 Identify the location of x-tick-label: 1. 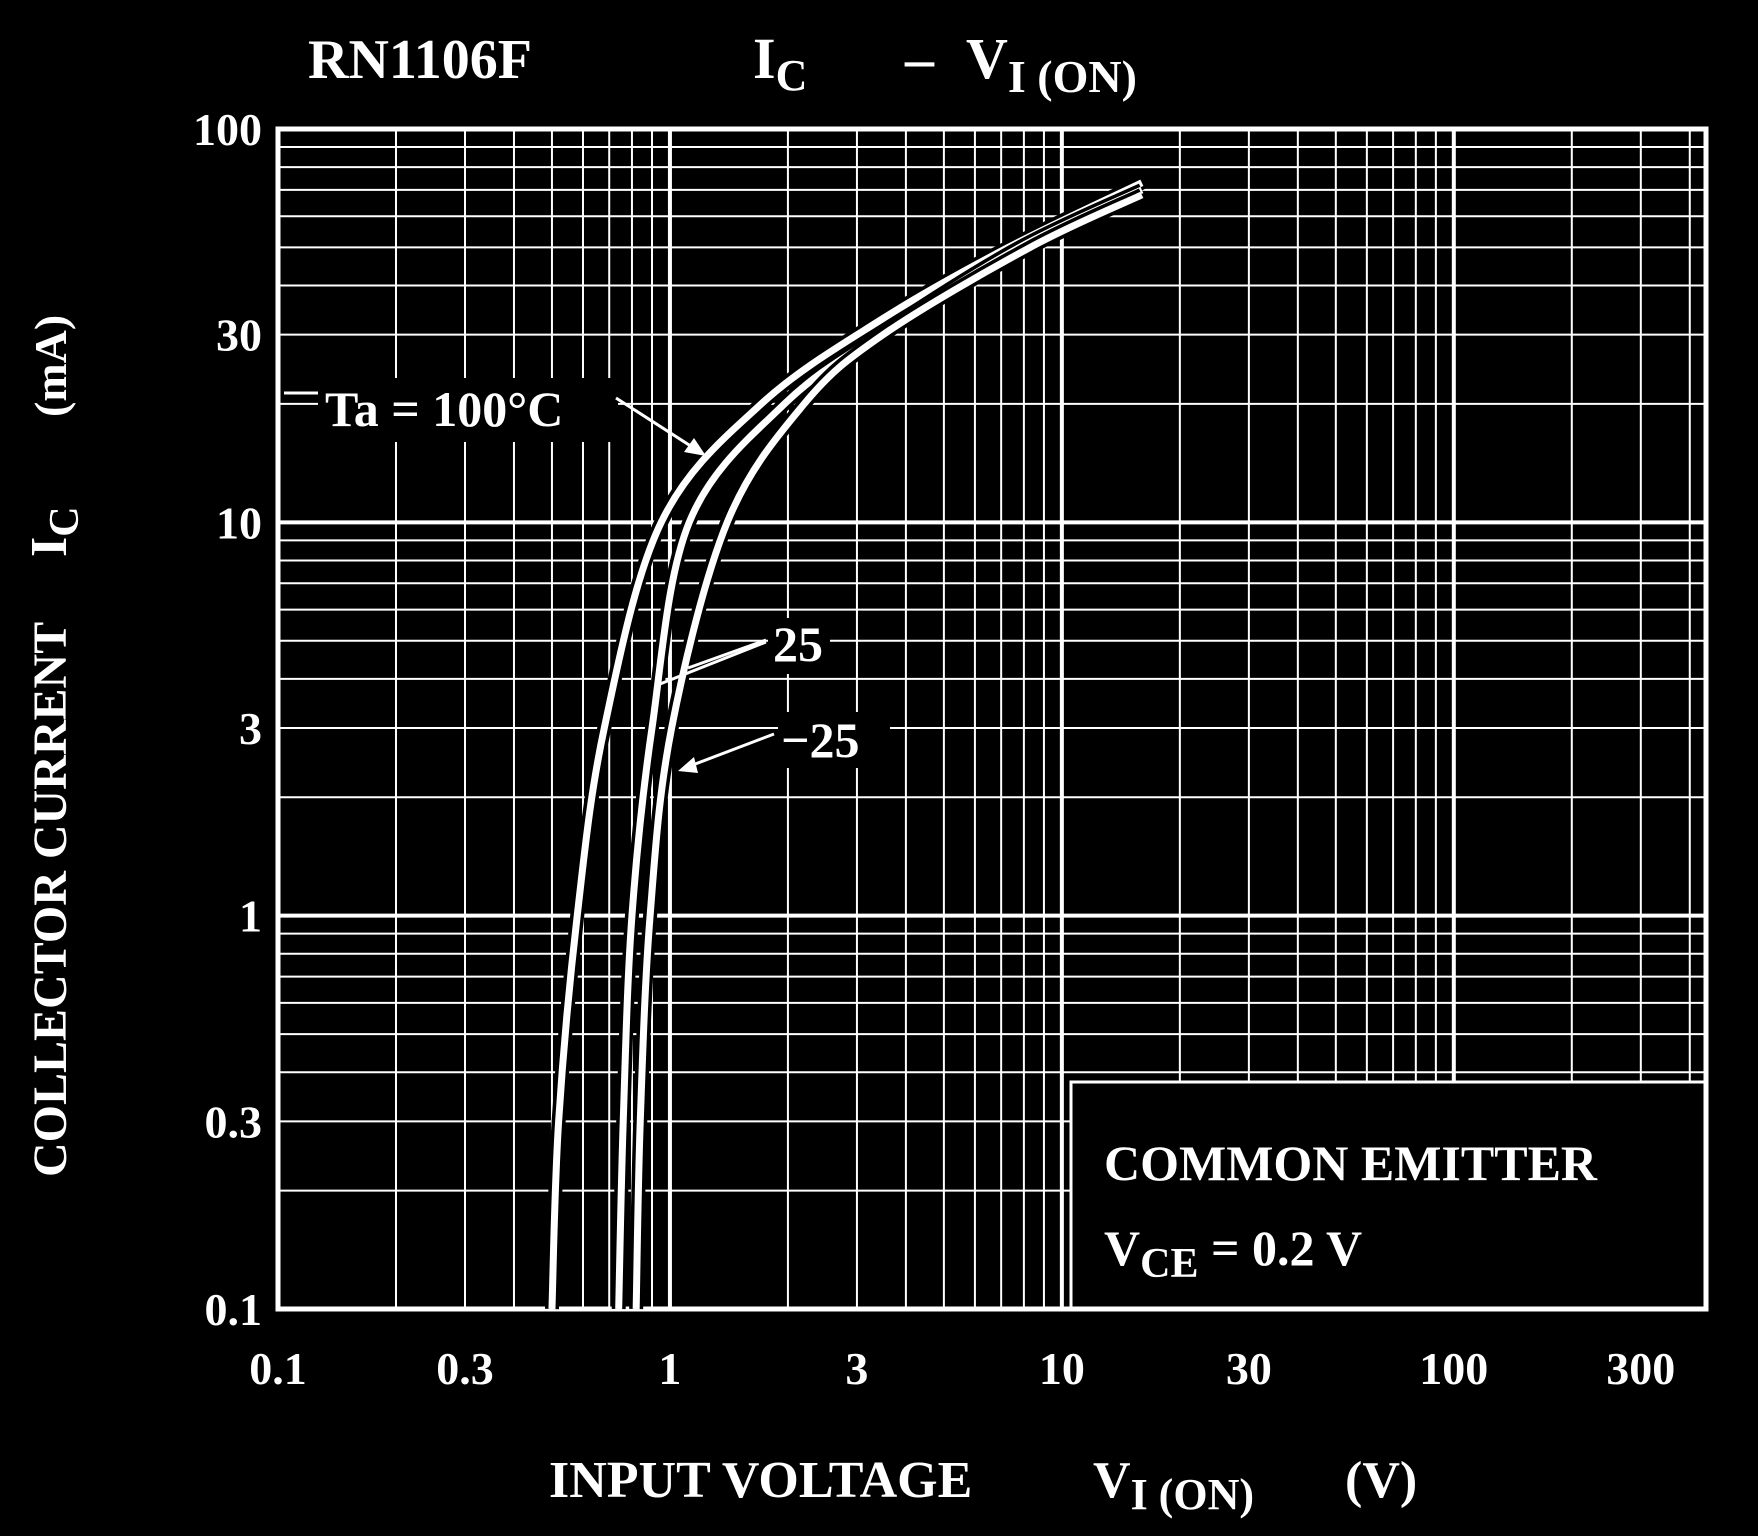
(669, 1368).